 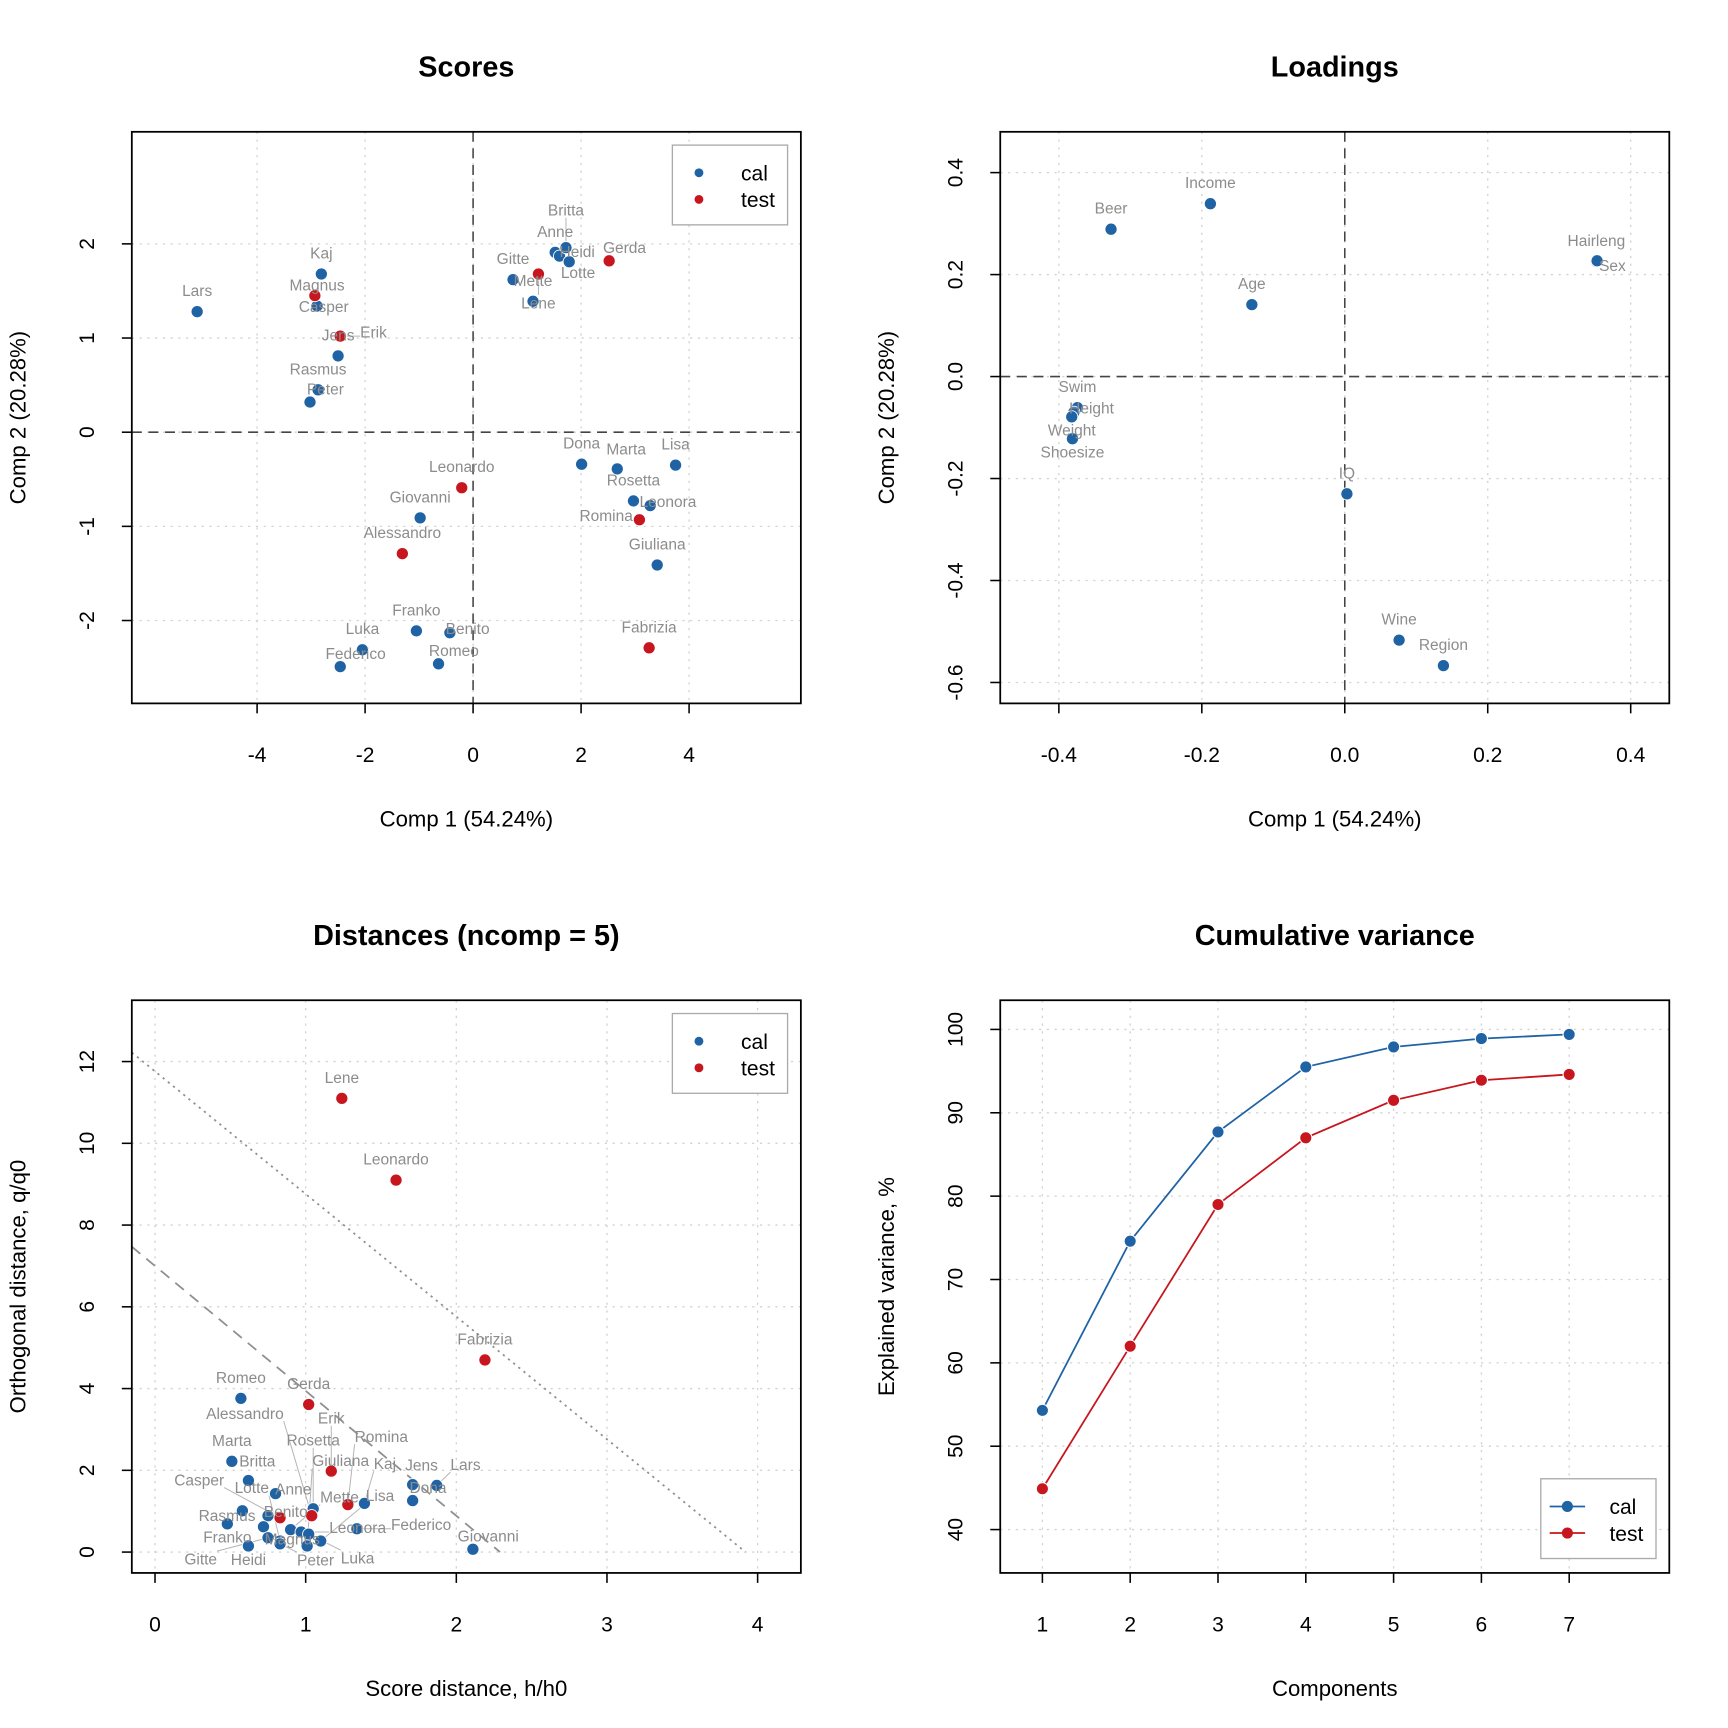 I want to click on point-label: Lisa, so click(x=675, y=445).